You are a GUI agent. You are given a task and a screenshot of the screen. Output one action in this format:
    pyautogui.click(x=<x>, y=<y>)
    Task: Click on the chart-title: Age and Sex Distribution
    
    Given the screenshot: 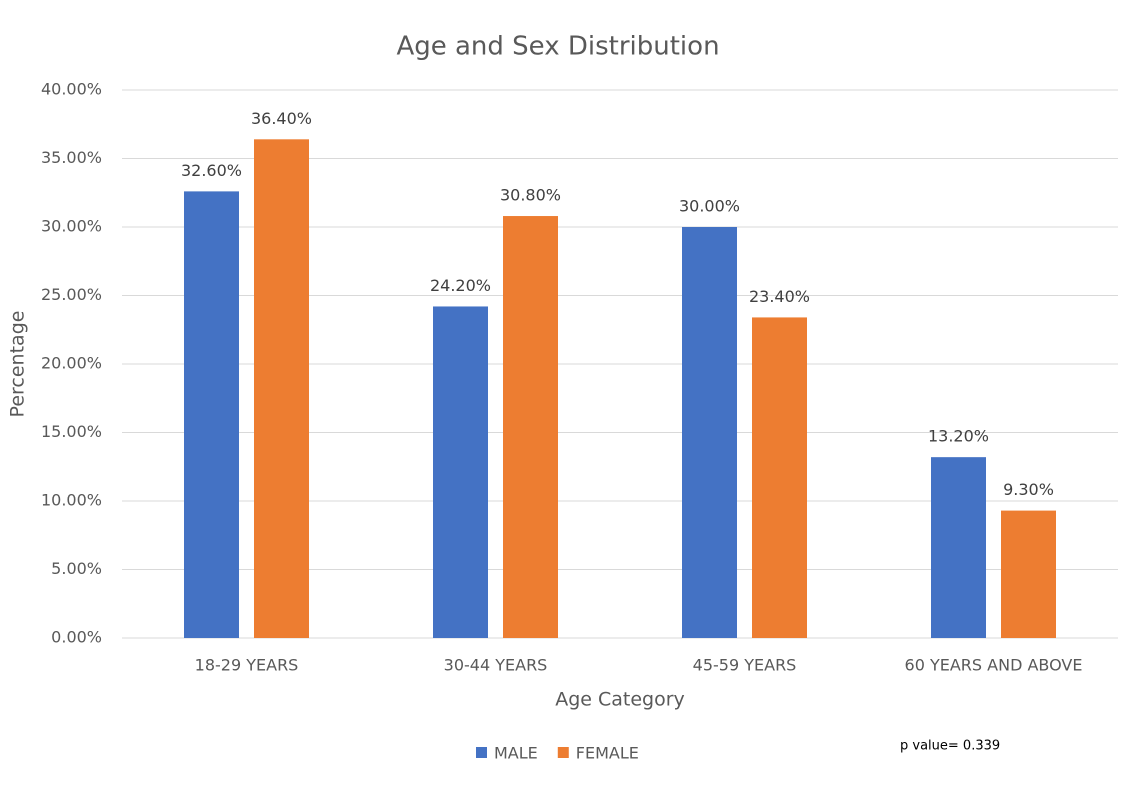 What is the action you would take?
    pyautogui.click(x=557, y=47)
    